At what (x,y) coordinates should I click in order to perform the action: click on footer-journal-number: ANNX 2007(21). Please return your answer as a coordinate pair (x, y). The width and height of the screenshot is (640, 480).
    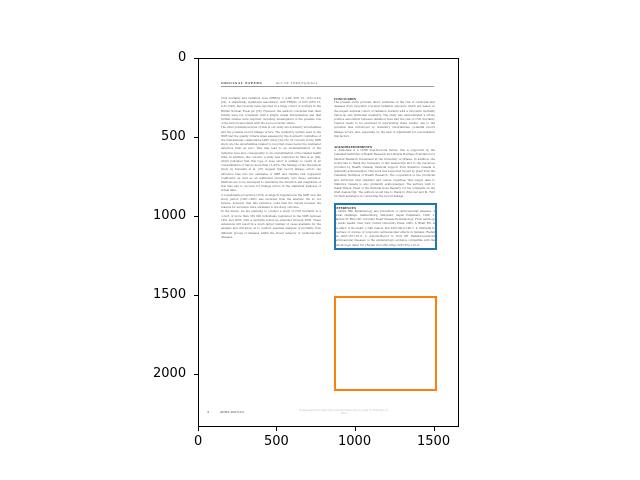
    Looking at the image, I should click on (232, 412).